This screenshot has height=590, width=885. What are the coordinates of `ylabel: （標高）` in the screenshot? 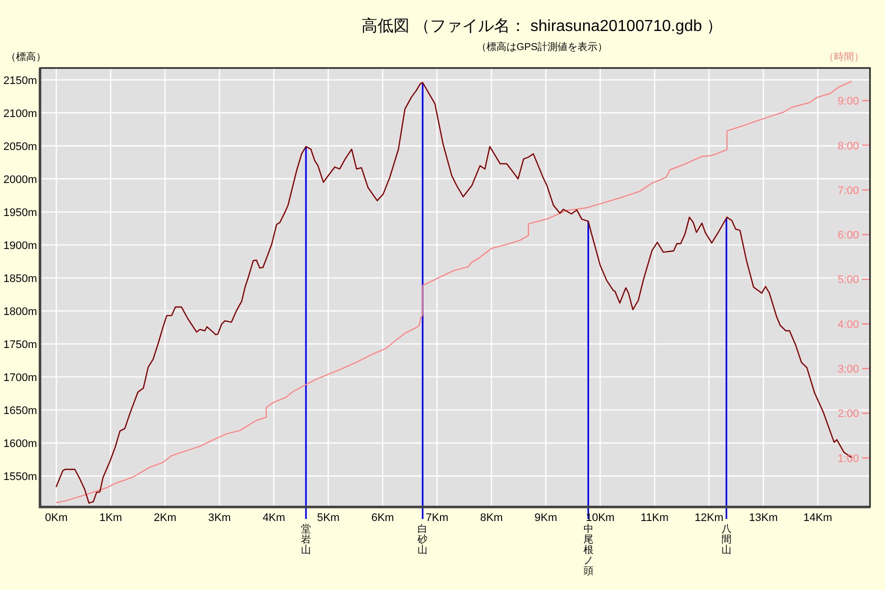 It's located at (26, 57).